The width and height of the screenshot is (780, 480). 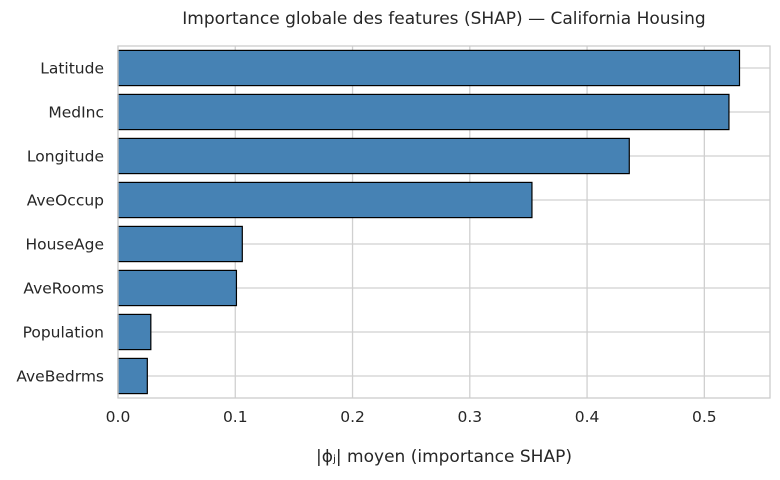 What do you see at coordinates (429, 68) in the screenshot?
I see `bar-latitude` at bounding box center [429, 68].